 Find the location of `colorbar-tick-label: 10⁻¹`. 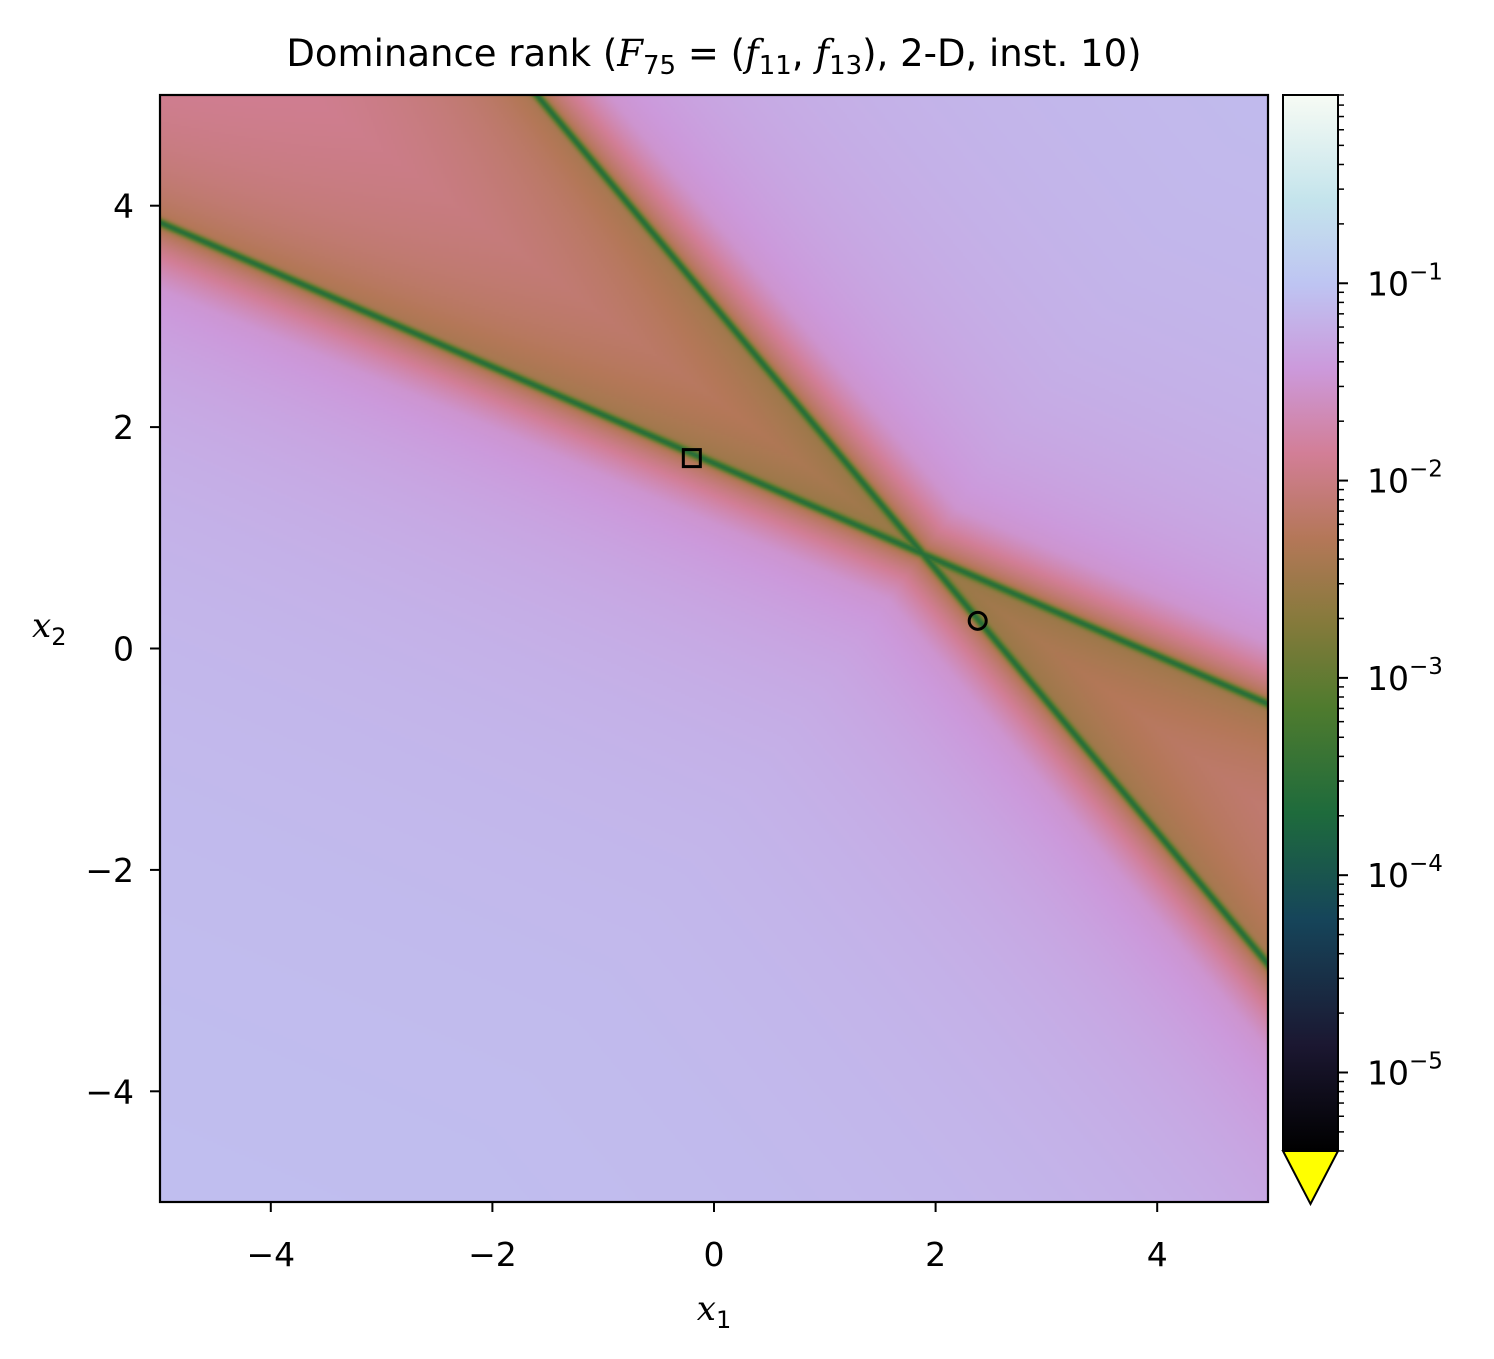

colorbar-tick-label: 10⁻¹ is located at coordinates (1405, 281).